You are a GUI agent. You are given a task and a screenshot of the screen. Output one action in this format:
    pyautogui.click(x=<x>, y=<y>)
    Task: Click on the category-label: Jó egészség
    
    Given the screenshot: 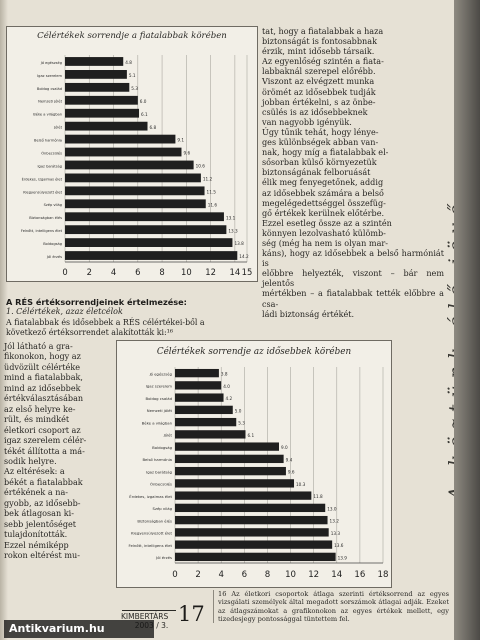 What is the action you would take?
    pyautogui.click(x=161, y=373)
    